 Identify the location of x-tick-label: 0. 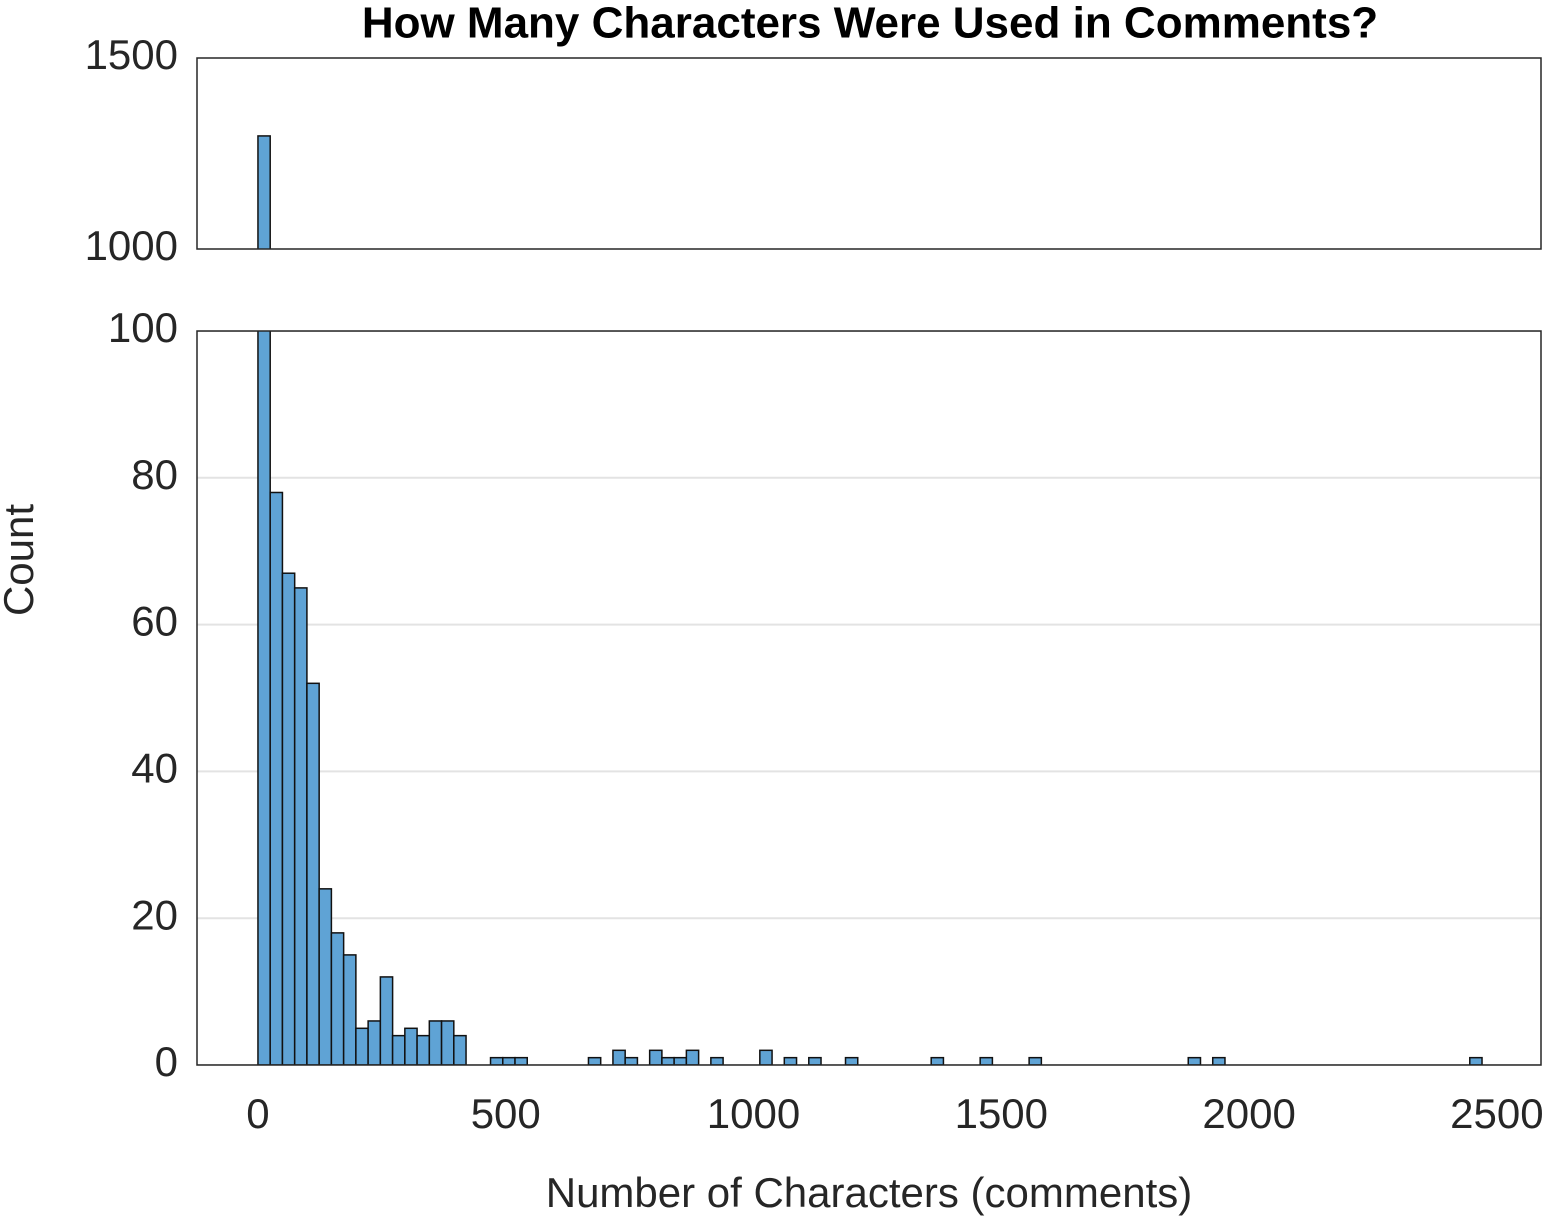
(257, 1113).